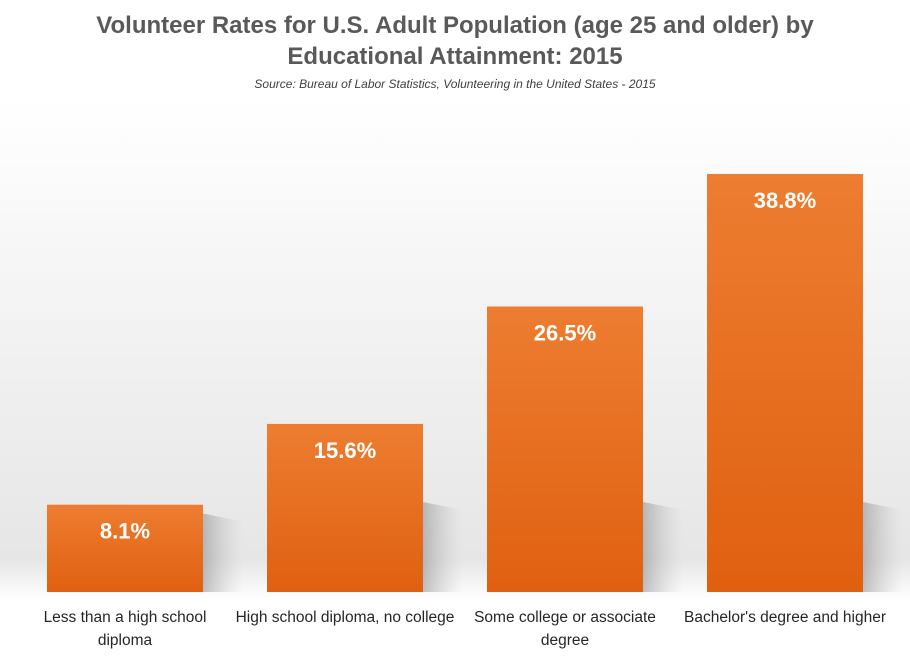 The width and height of the screenshot is (910, 660). What do you see at coordinates (565, 629) in the screenshot?
I see `category-label-3: Some college or associate degree` at bounding box center [565, 629].